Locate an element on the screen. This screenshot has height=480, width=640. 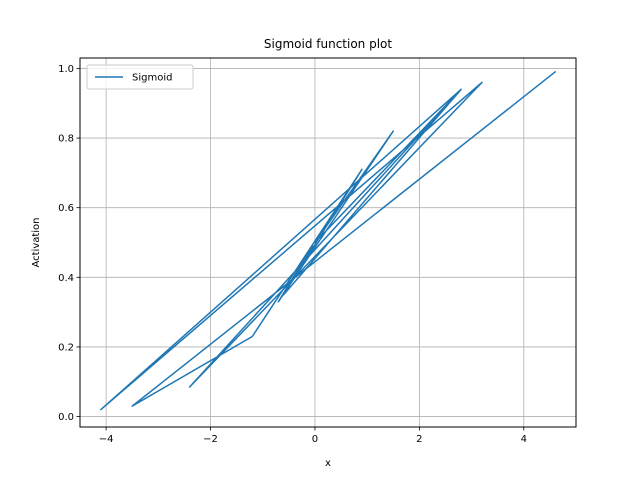
legend-box is located at coordinates (140, 77).